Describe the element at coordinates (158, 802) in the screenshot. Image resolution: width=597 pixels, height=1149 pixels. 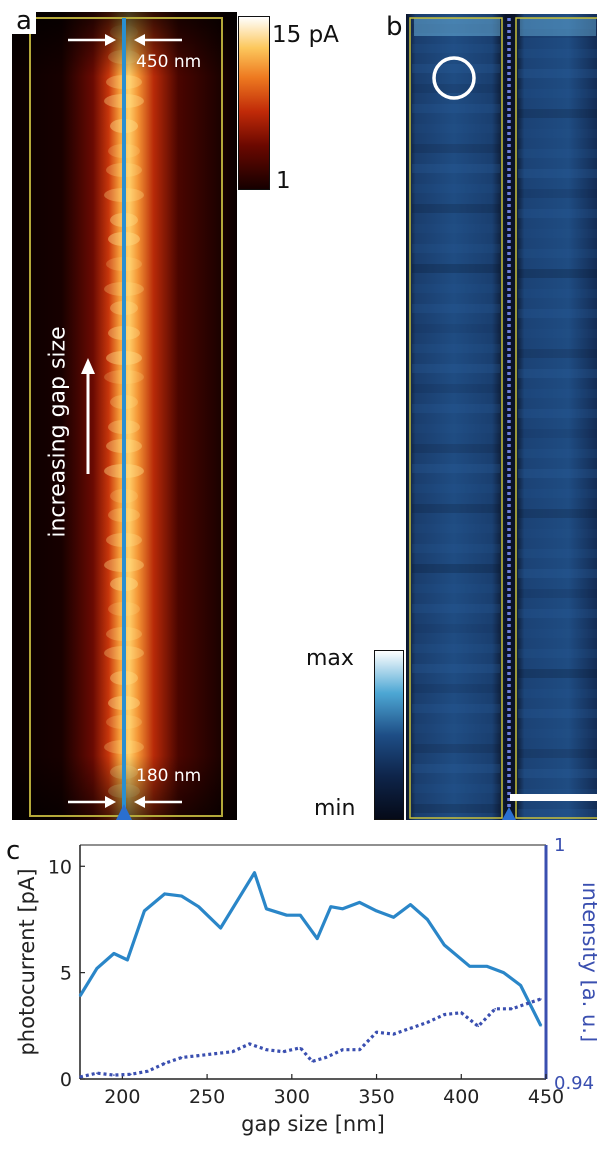
I see `arrow-left-bottom` at that location.